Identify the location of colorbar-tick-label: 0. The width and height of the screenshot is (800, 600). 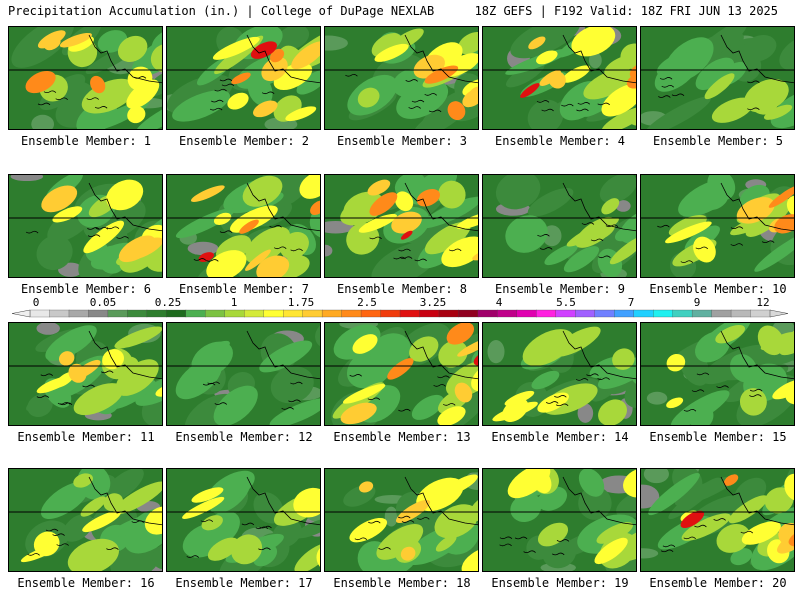
(36, 302).